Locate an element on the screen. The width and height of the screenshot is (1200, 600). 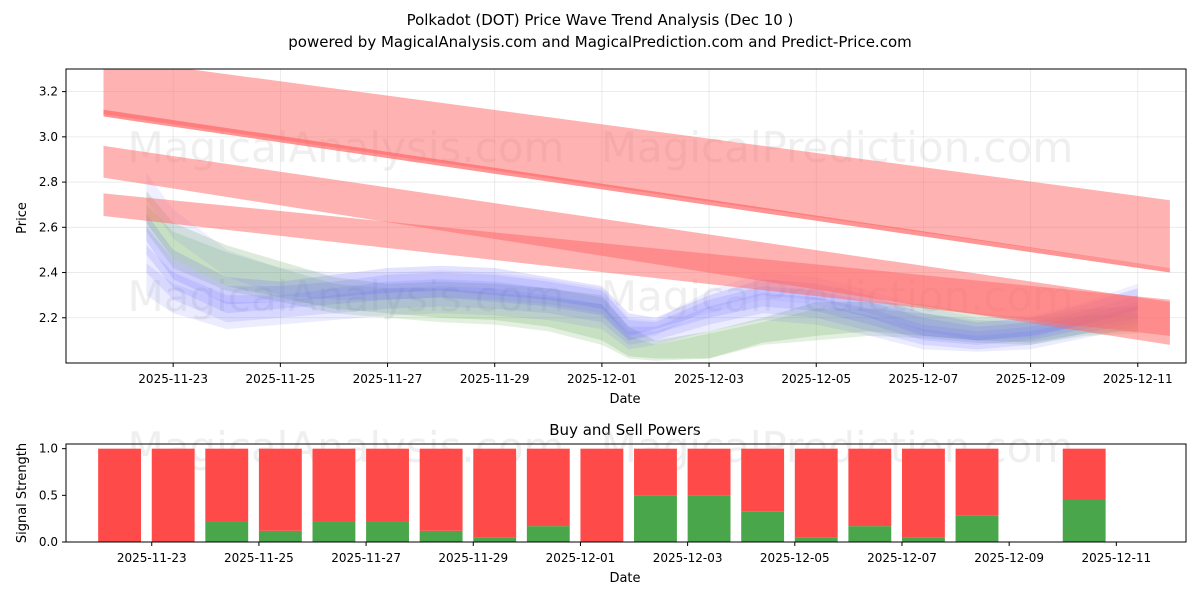
price-y-tick-label: 2.4 is located at coordinates (48, 273).